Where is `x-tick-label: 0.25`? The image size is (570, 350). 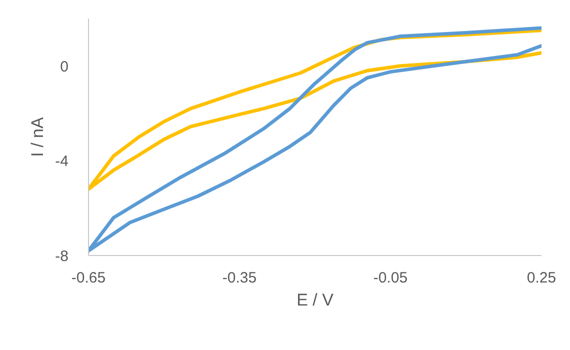
x-tick-label: 0.25 is located at coordinates (541, 278).